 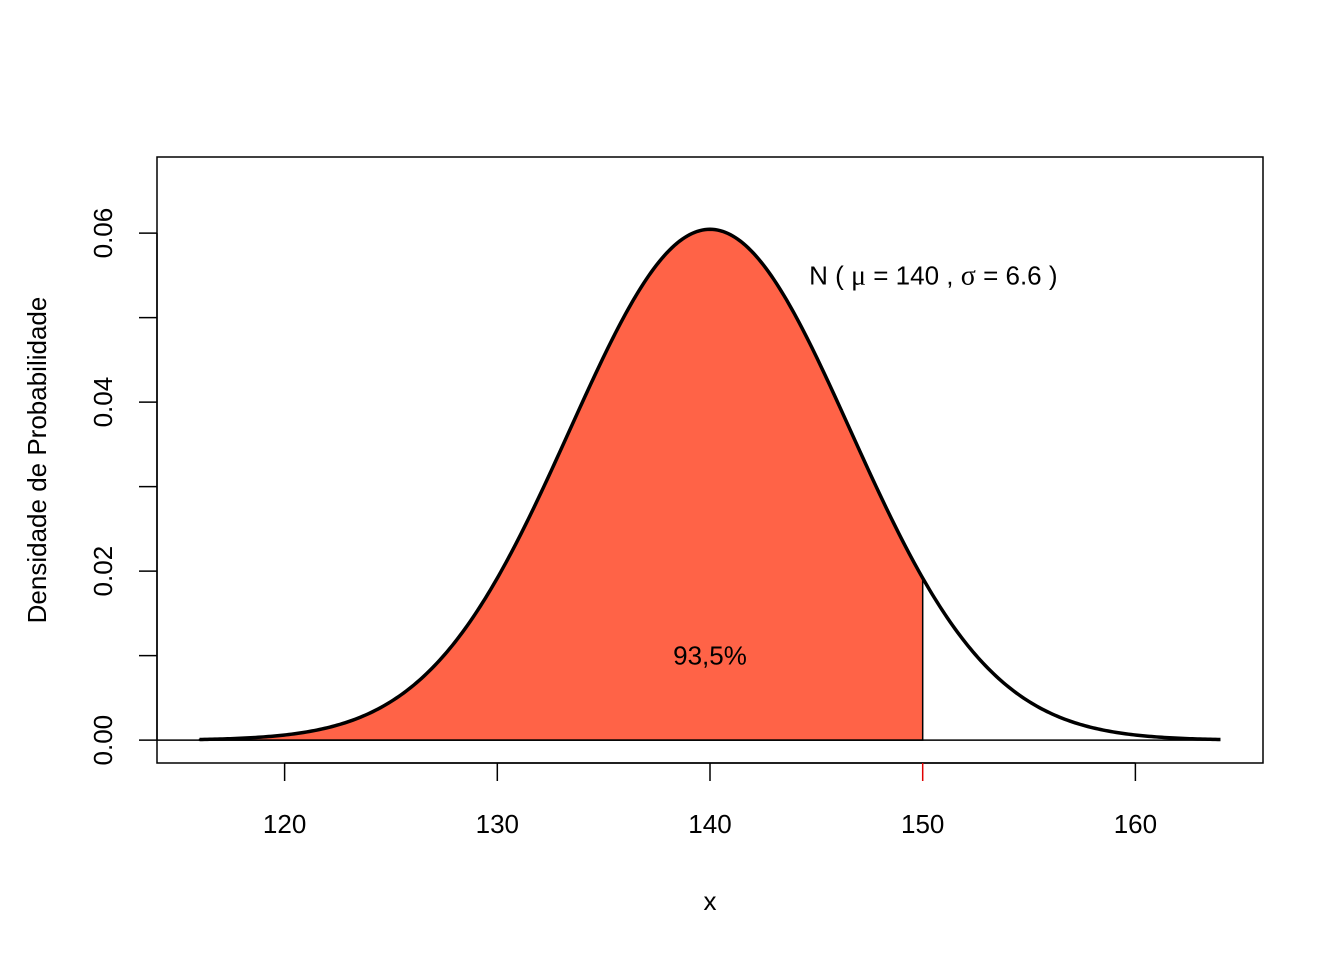 What do you see at coordinates (1024, 275) in the screenshot?
I see `sigma-value: 6.6` at bounding box center [1024, 275].